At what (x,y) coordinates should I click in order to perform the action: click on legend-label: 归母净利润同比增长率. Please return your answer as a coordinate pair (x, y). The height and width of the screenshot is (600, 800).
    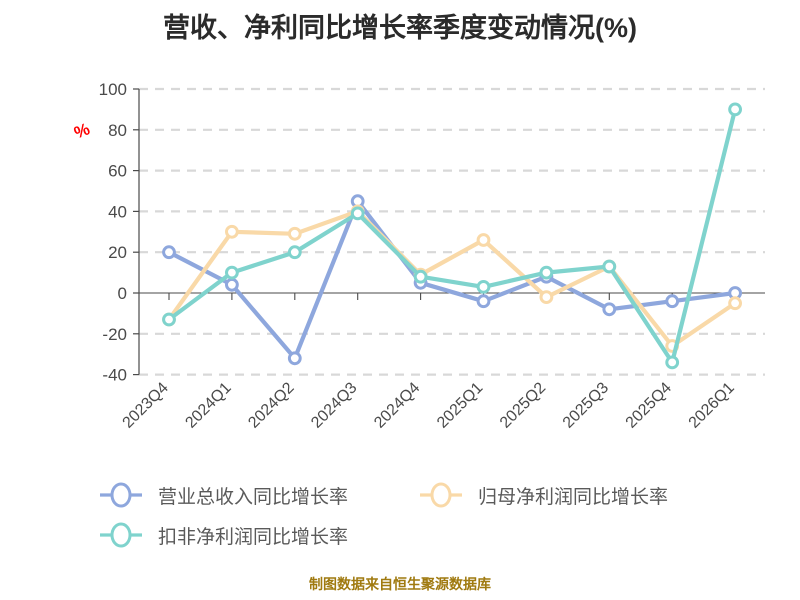
    Looking at the image, I should click on (573, 497).